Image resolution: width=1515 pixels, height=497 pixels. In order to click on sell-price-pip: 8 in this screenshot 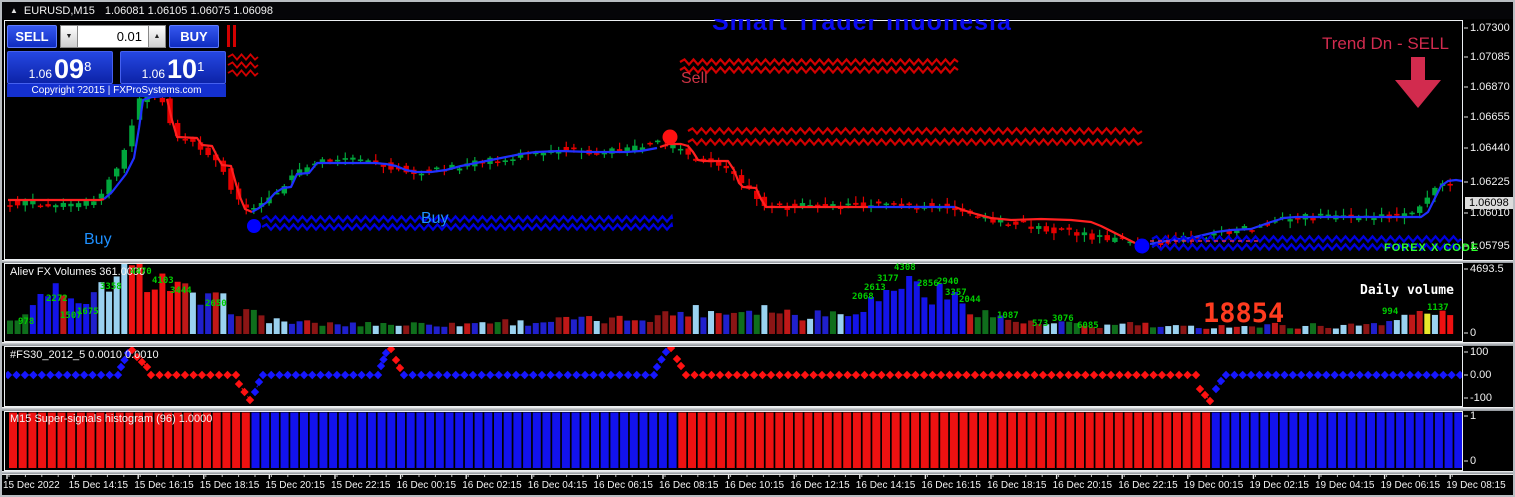, I will do `click(88, 66)`.